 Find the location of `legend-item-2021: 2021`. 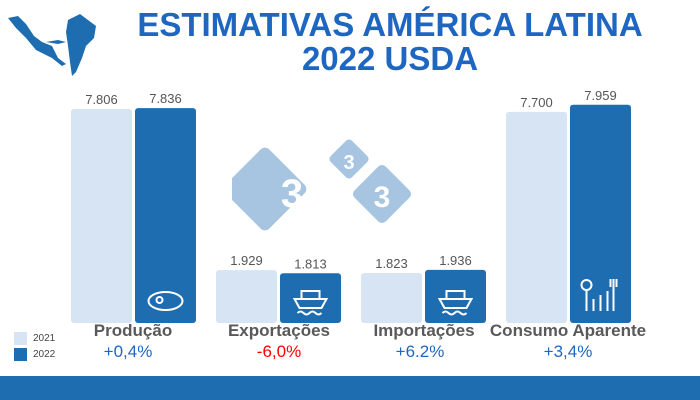

legend-item-2021: 2021 is located at coordinates (34, 338).